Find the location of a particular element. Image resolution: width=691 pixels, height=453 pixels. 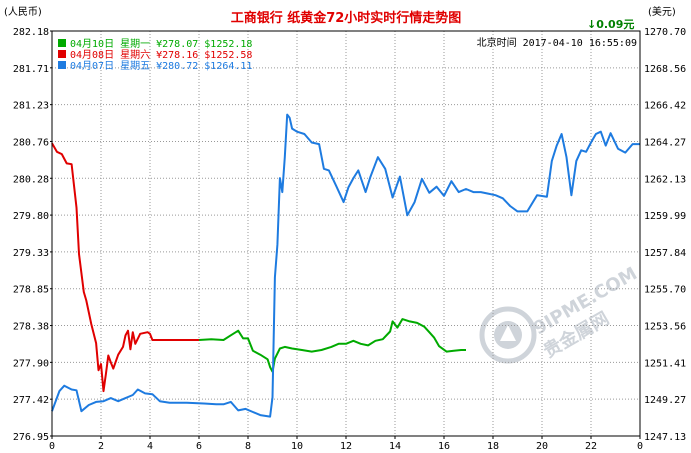

x-tick-label: 20 is located at coordinates (542, 446).